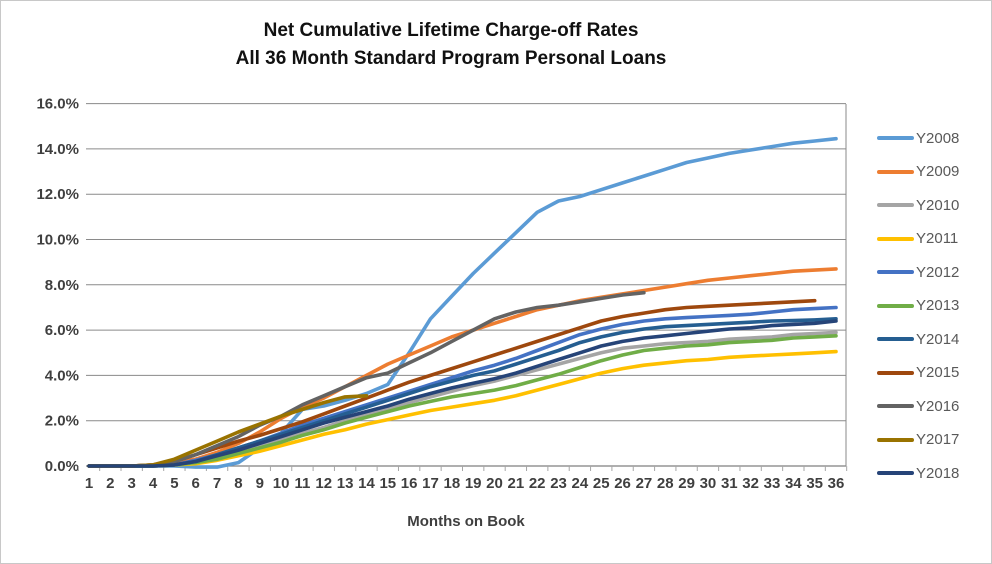 Image resolution: width=992 pixels, height=564 pixels. Describe the element at coordinates (938, 439) in the screenshot. I see `legend-label: Y2017` at that location.